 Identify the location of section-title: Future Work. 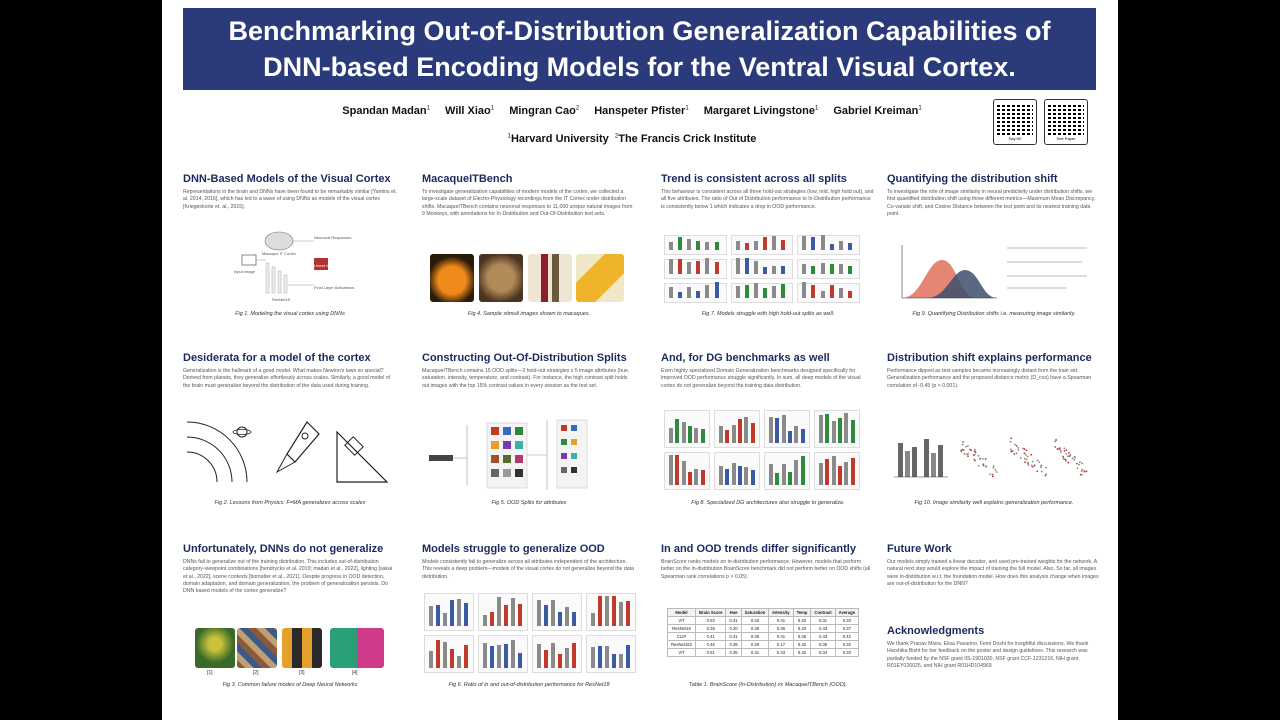
(919, 549).